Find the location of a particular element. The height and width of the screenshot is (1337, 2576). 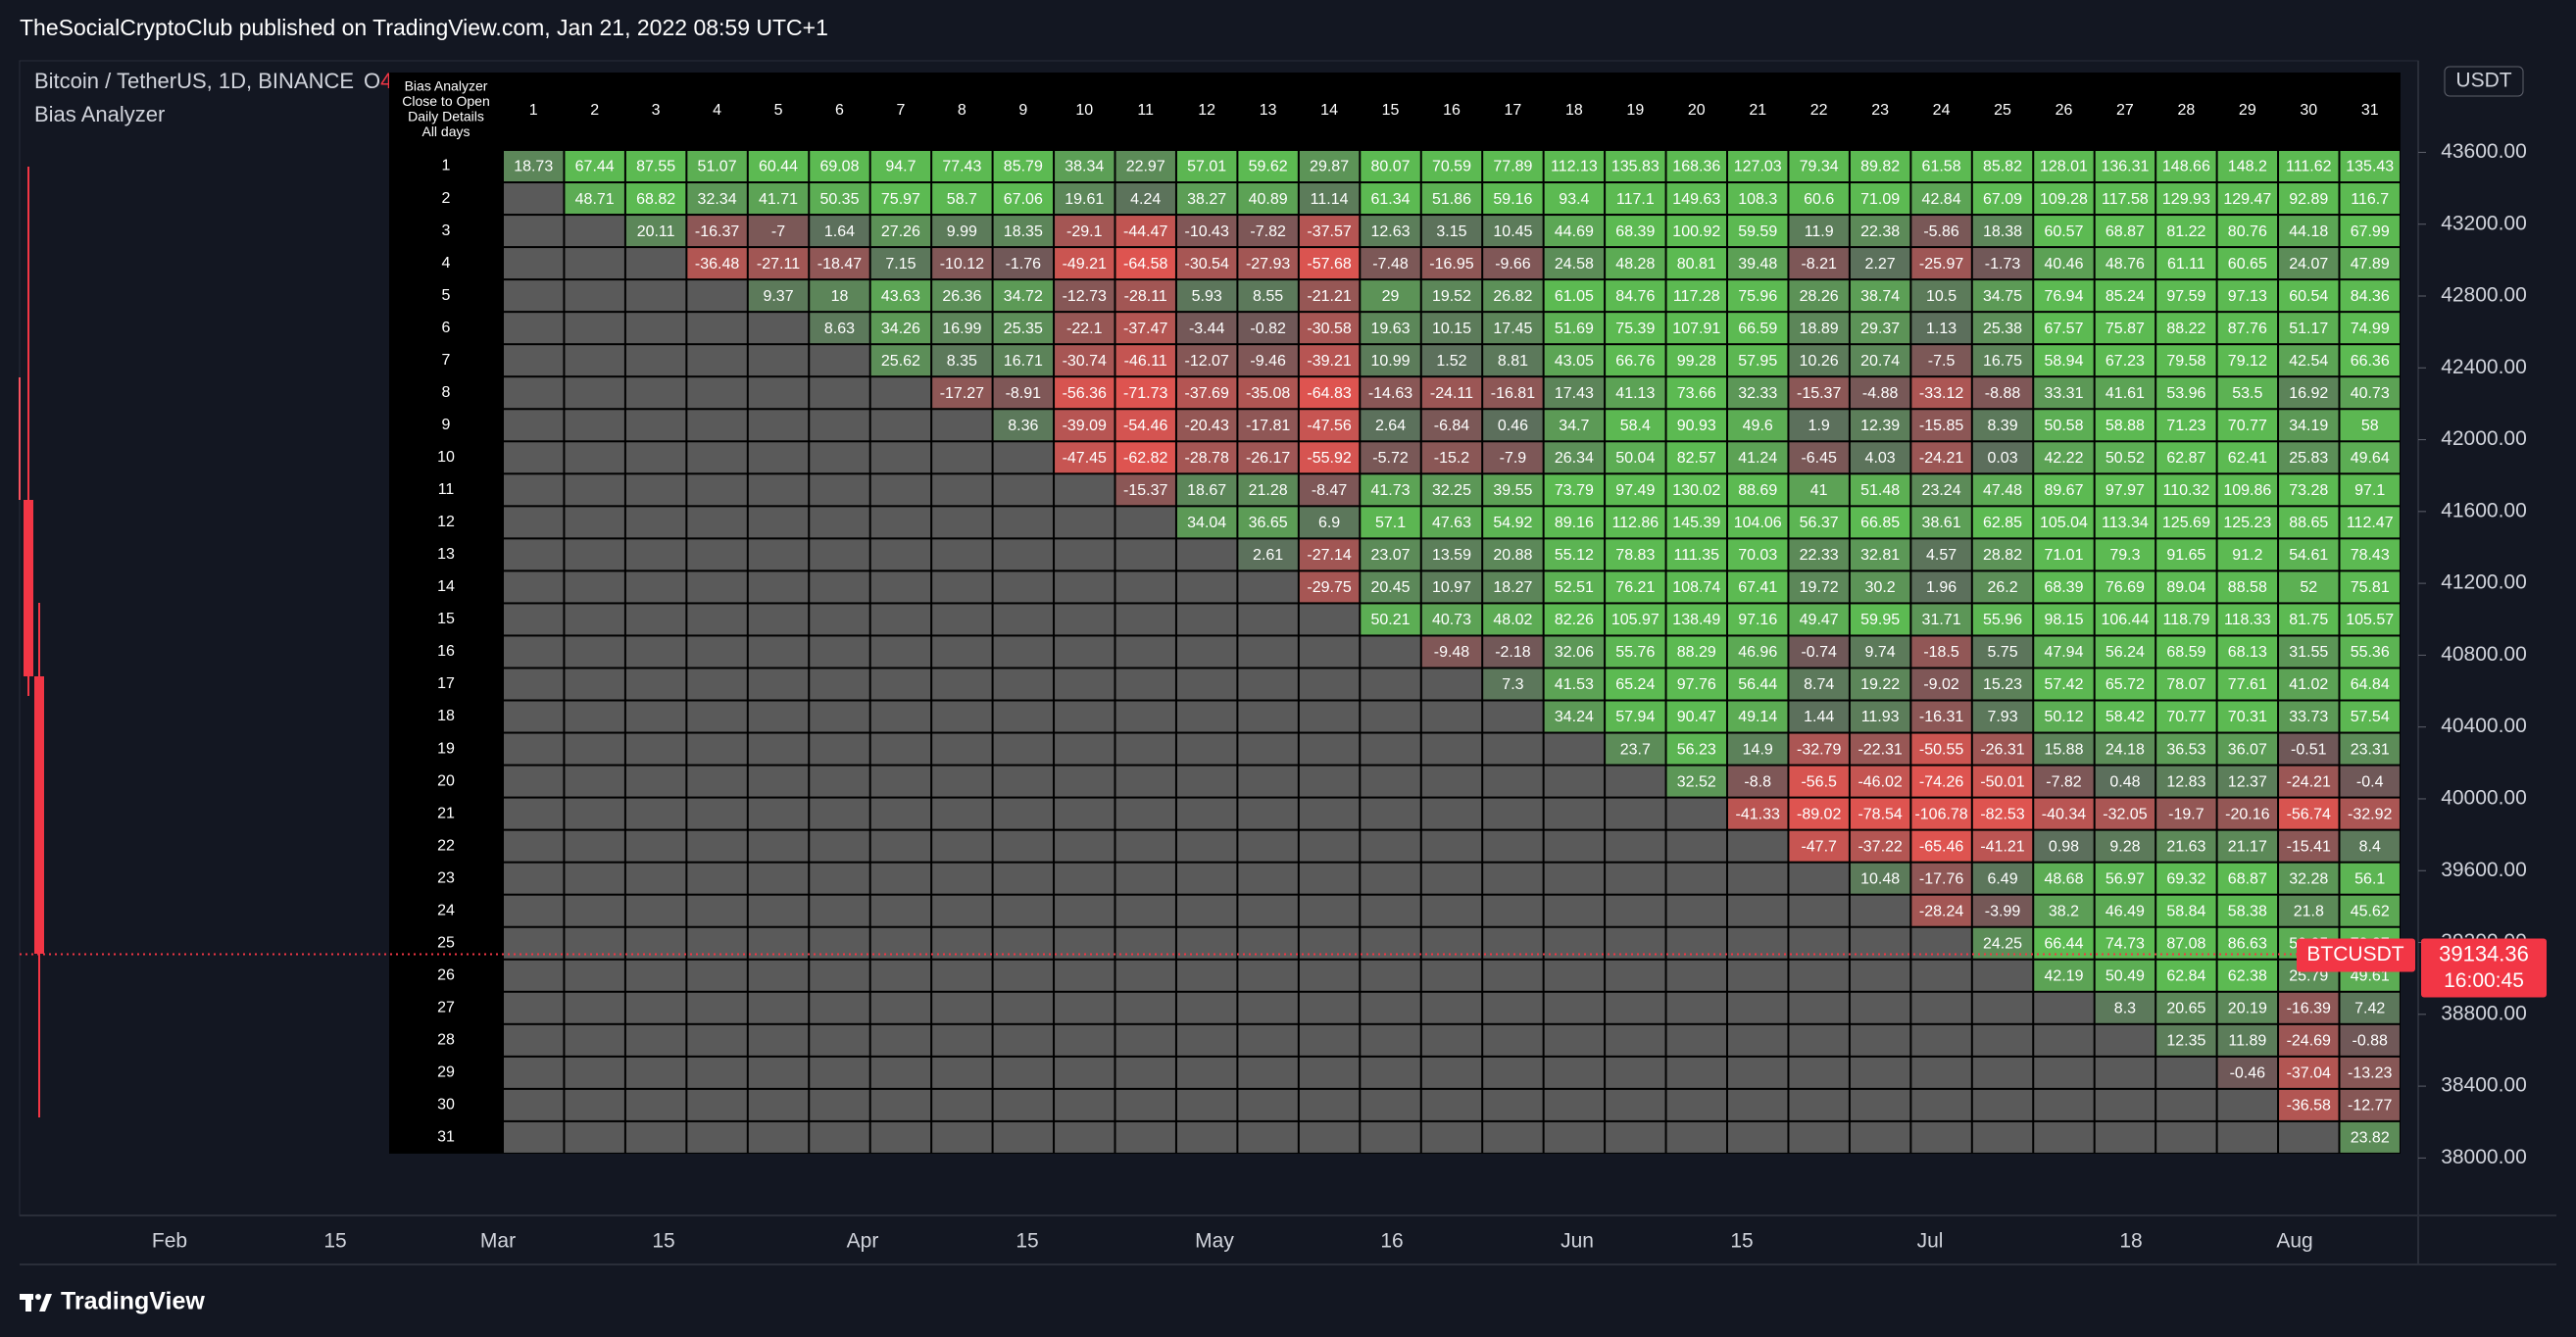

column-header: 13 is located at coordinates (1268, 110).